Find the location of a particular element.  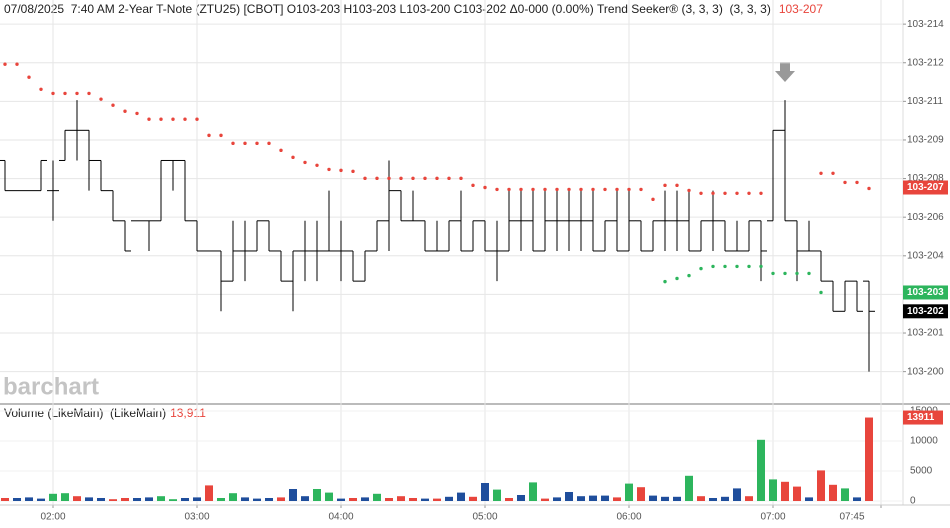

trend-value: 103-207 is located at coordinates (801, 9).